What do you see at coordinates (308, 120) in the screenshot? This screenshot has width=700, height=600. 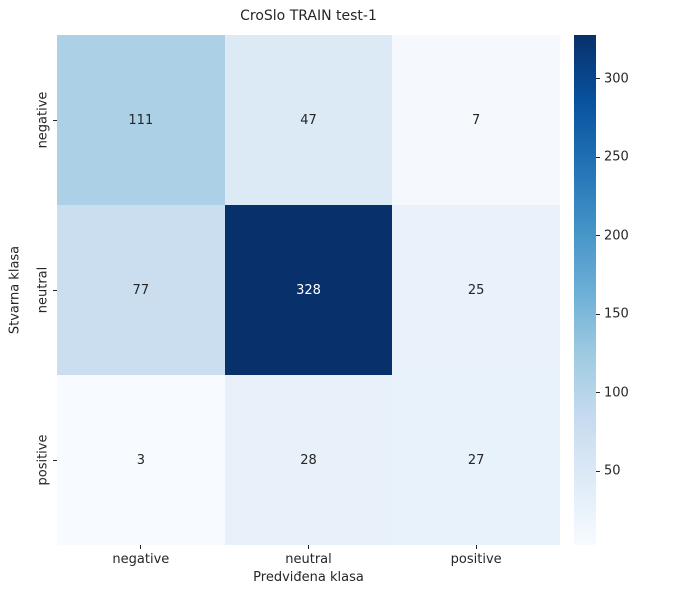 I see `heatmap-cell-negative-neutral: 47` at bounding box center [308, 120].